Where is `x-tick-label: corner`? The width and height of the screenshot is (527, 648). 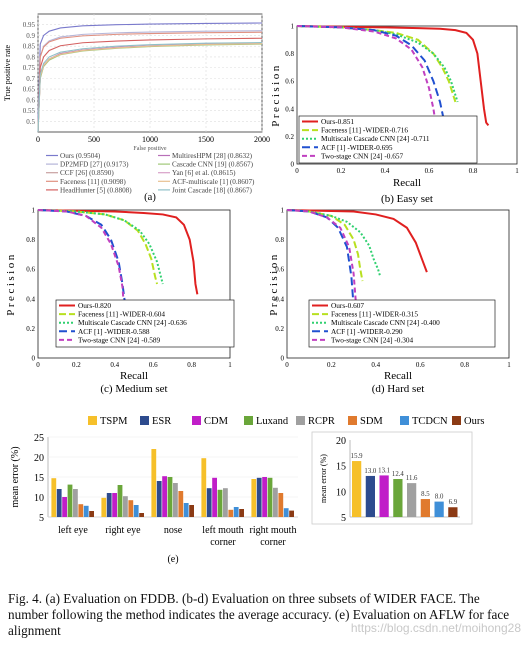 x-tick-label: corner is located at coordinates (273, 542).